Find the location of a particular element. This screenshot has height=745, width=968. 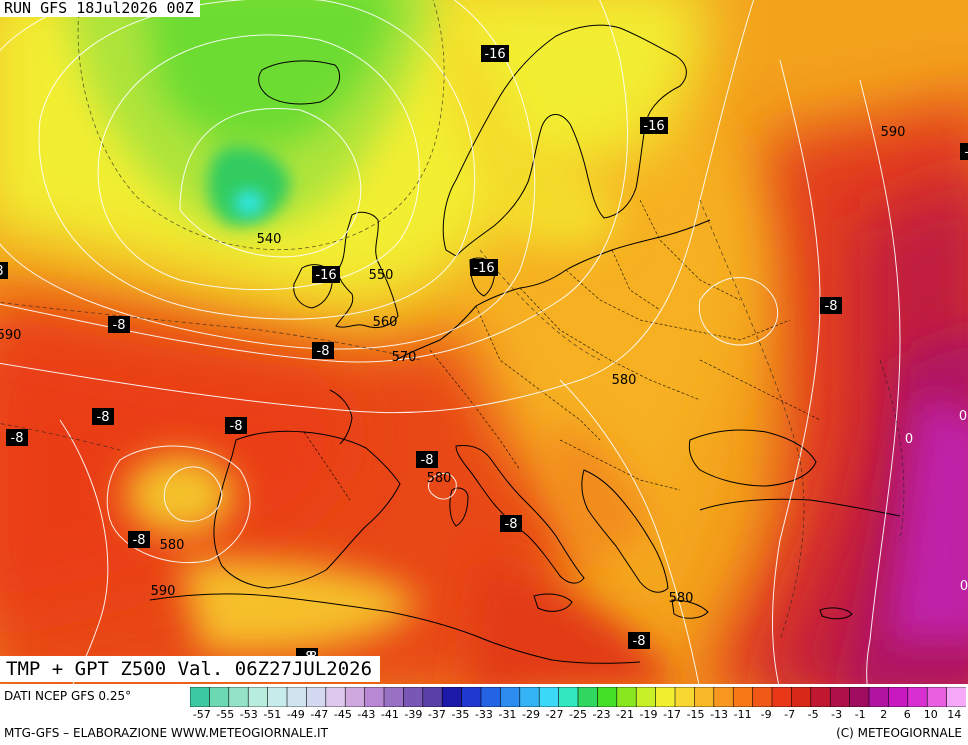

color-scale-tick-label: -33 is located at coordinates (483, 714).